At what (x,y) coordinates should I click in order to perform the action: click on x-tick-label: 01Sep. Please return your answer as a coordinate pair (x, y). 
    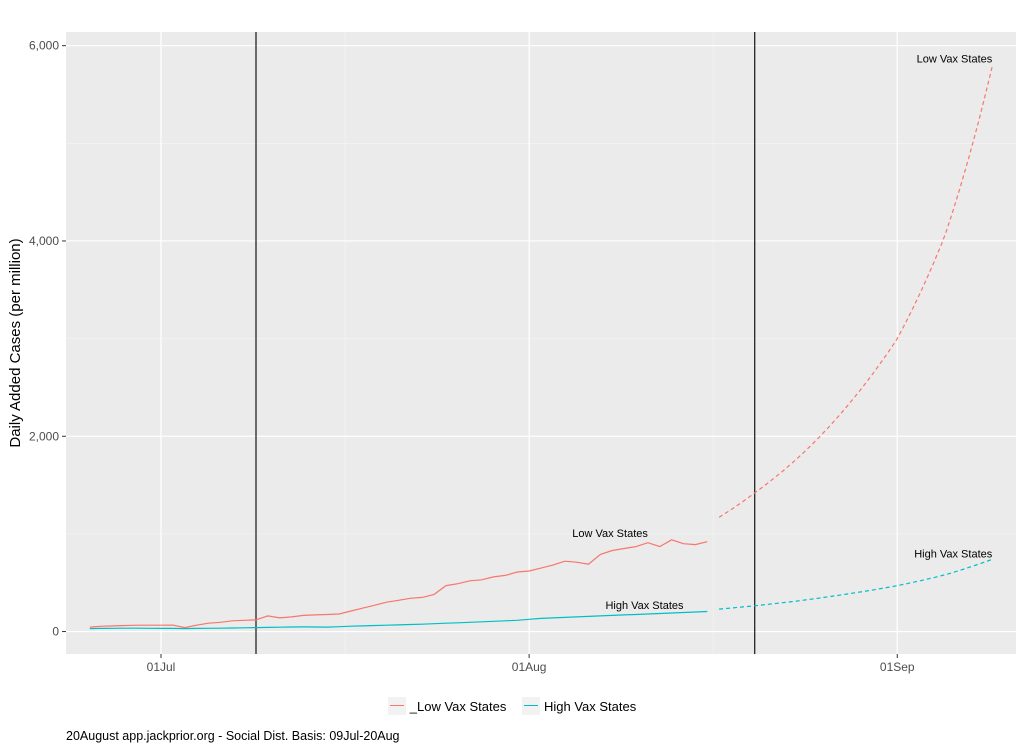
    Looking at the image, I should click on (897, 667).